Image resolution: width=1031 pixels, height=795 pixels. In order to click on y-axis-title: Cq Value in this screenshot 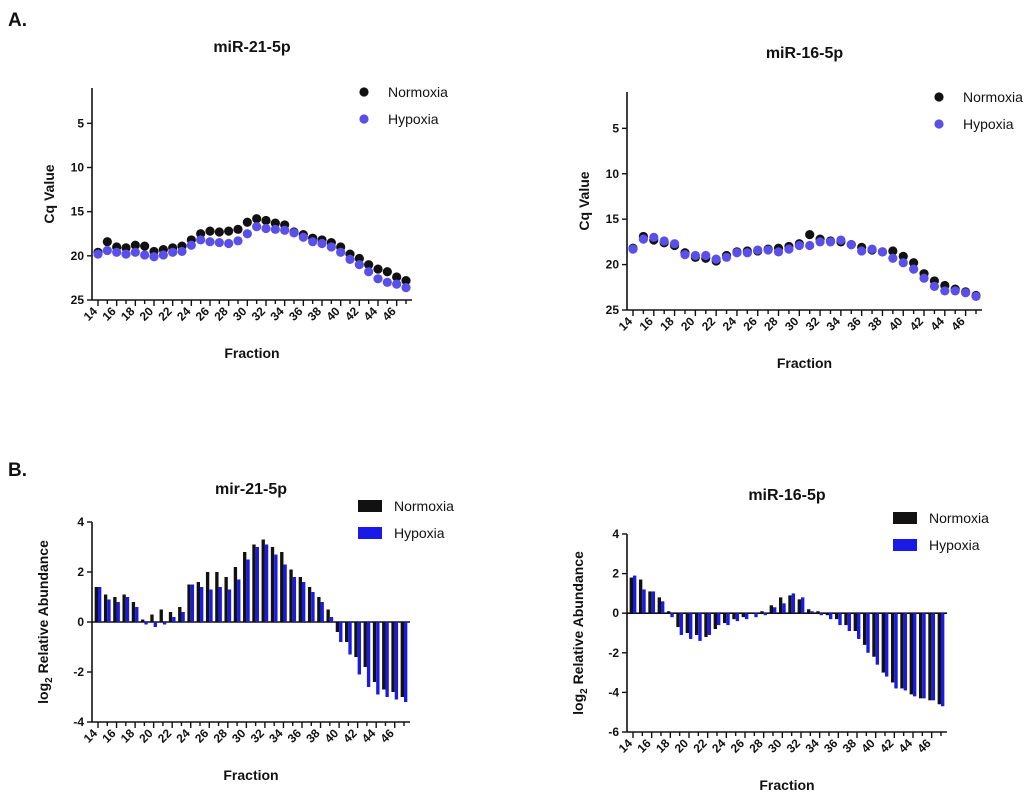, I will do `click(584, 200)`.